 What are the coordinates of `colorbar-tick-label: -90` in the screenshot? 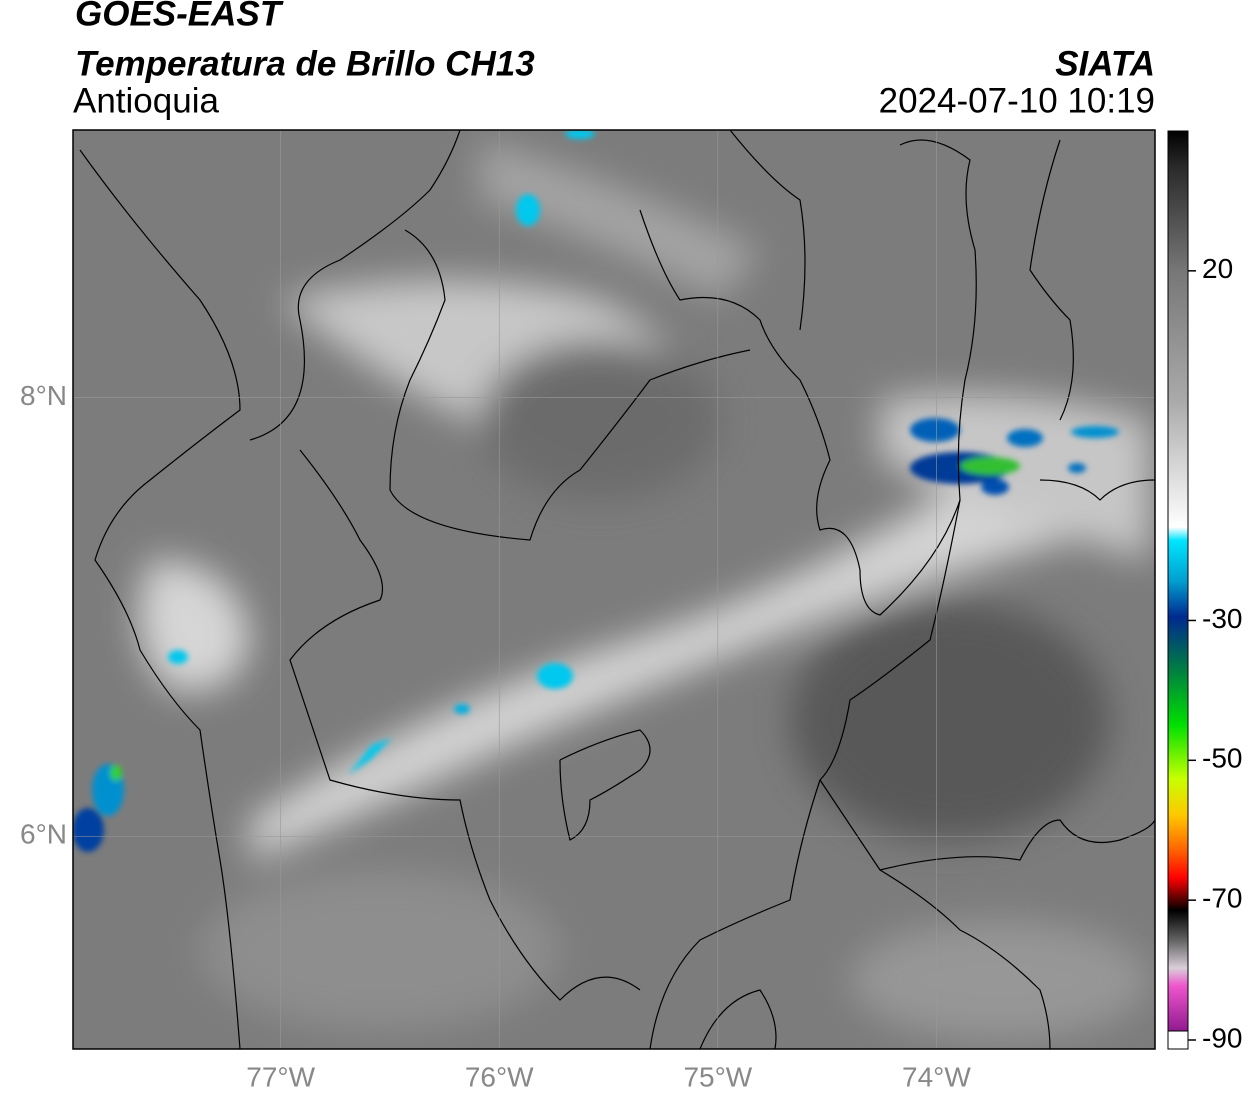 It's located at (1222, 1037).